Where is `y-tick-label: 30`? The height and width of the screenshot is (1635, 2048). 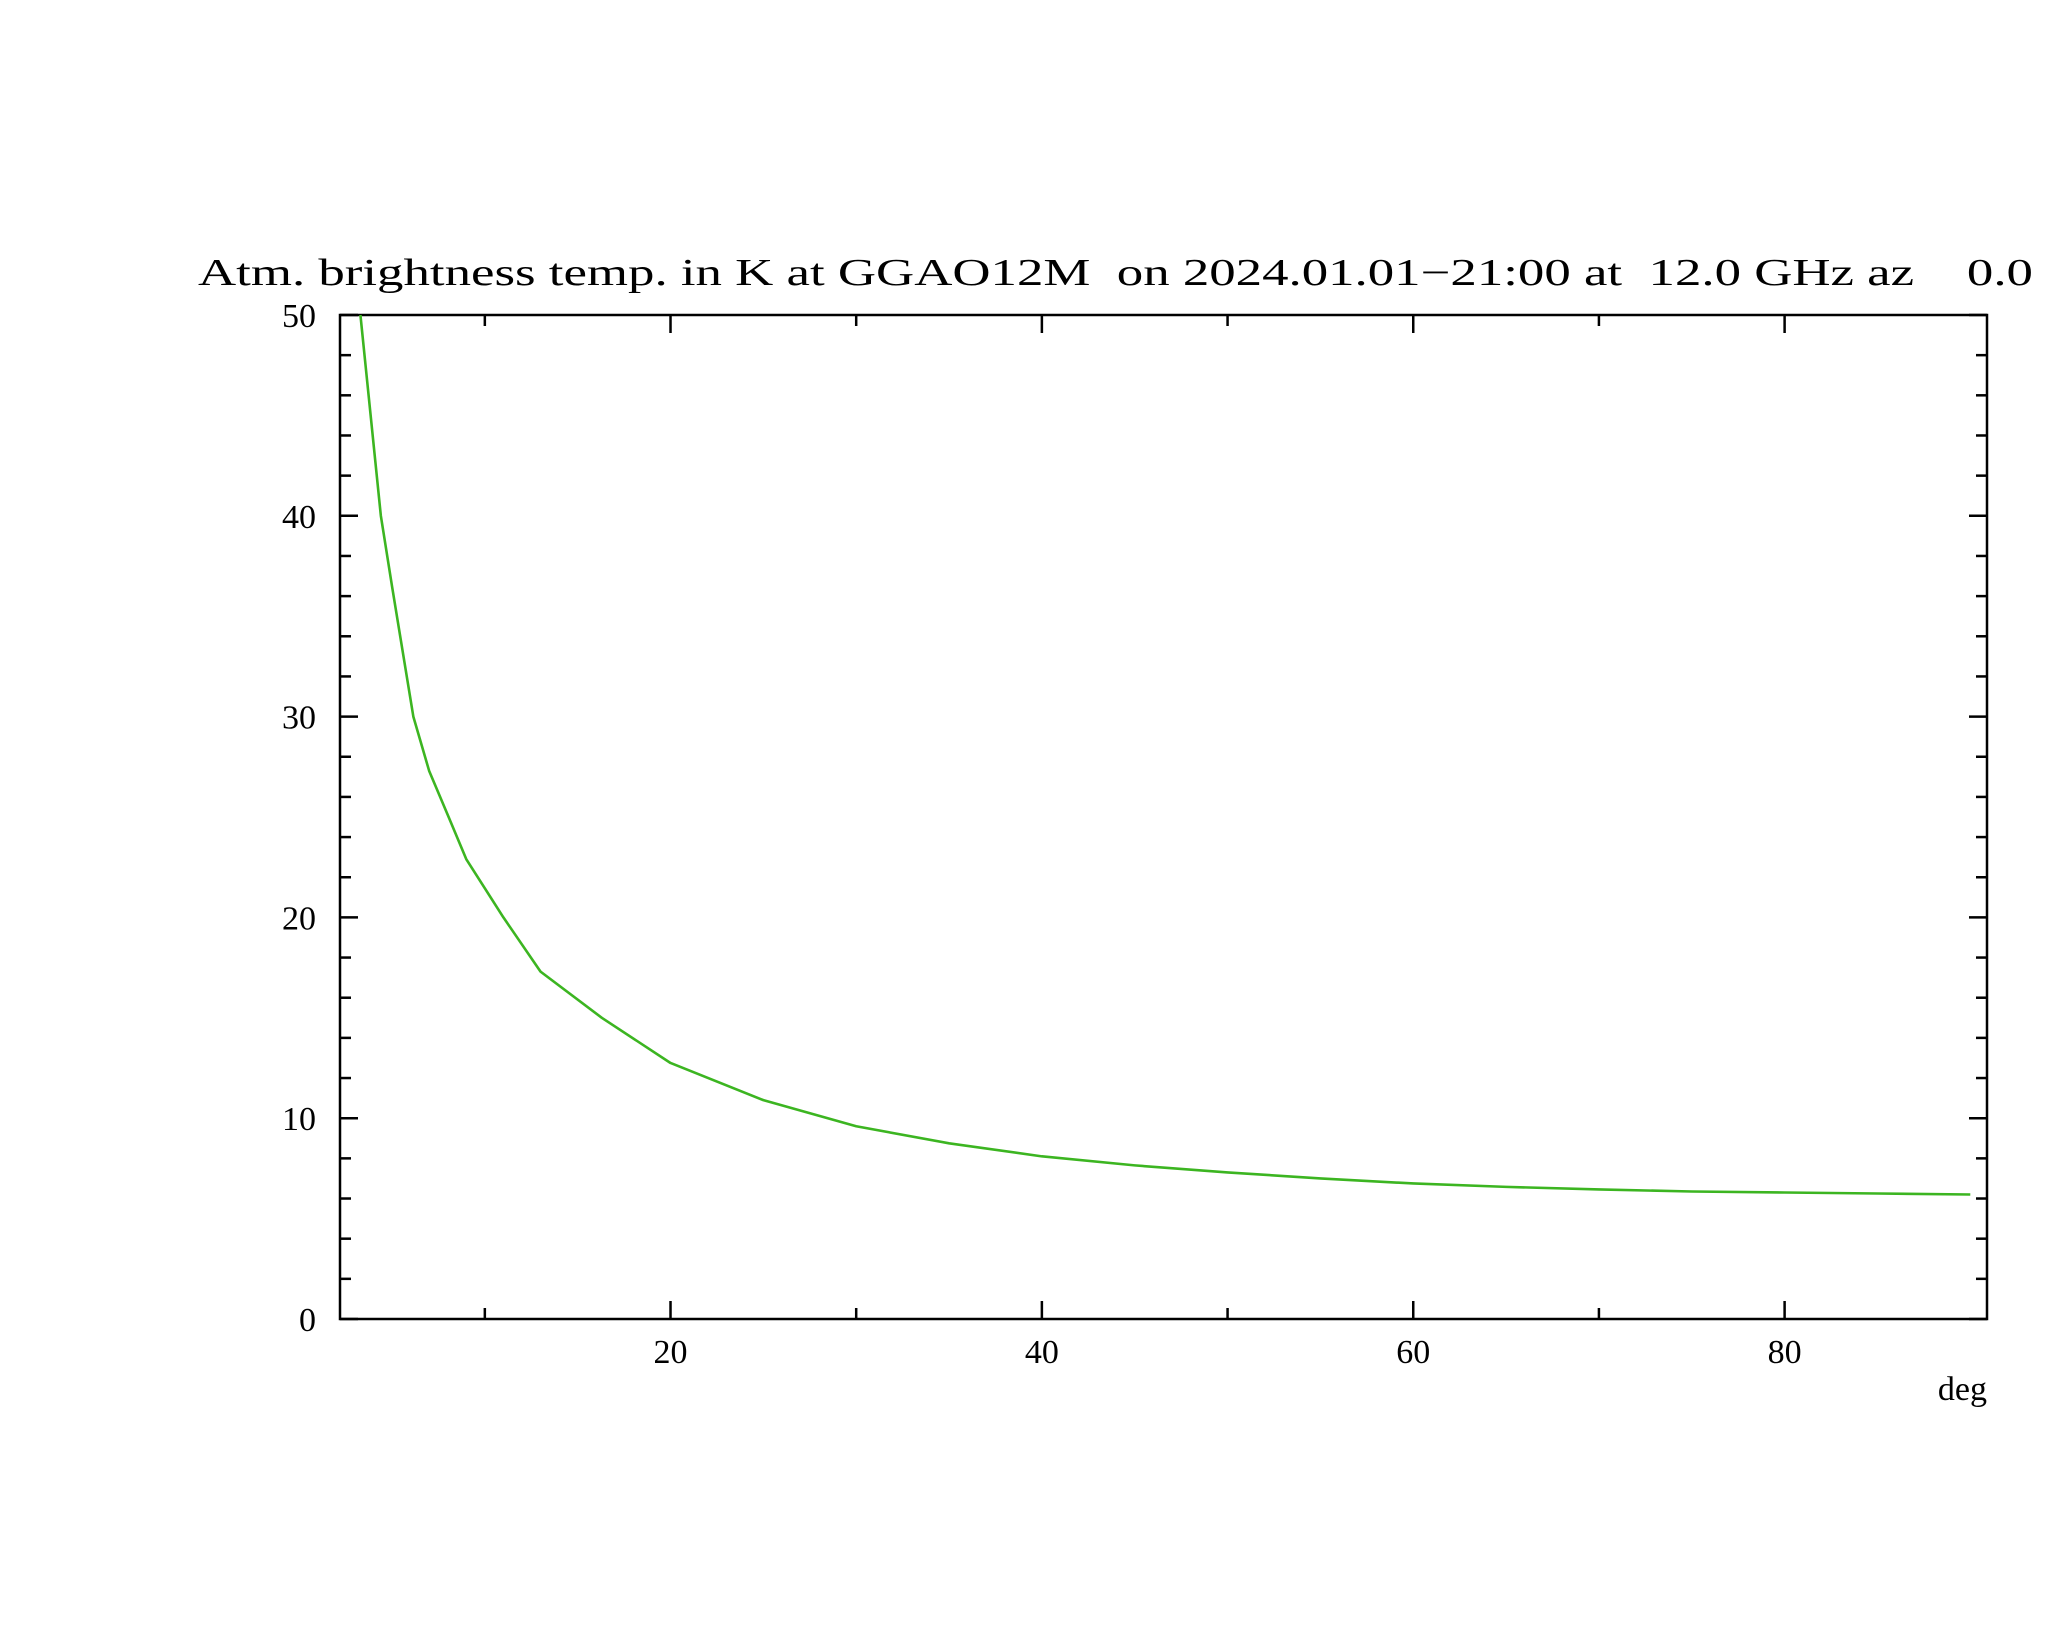
y-tick-label: 30 is located at coordinates (299, 718).